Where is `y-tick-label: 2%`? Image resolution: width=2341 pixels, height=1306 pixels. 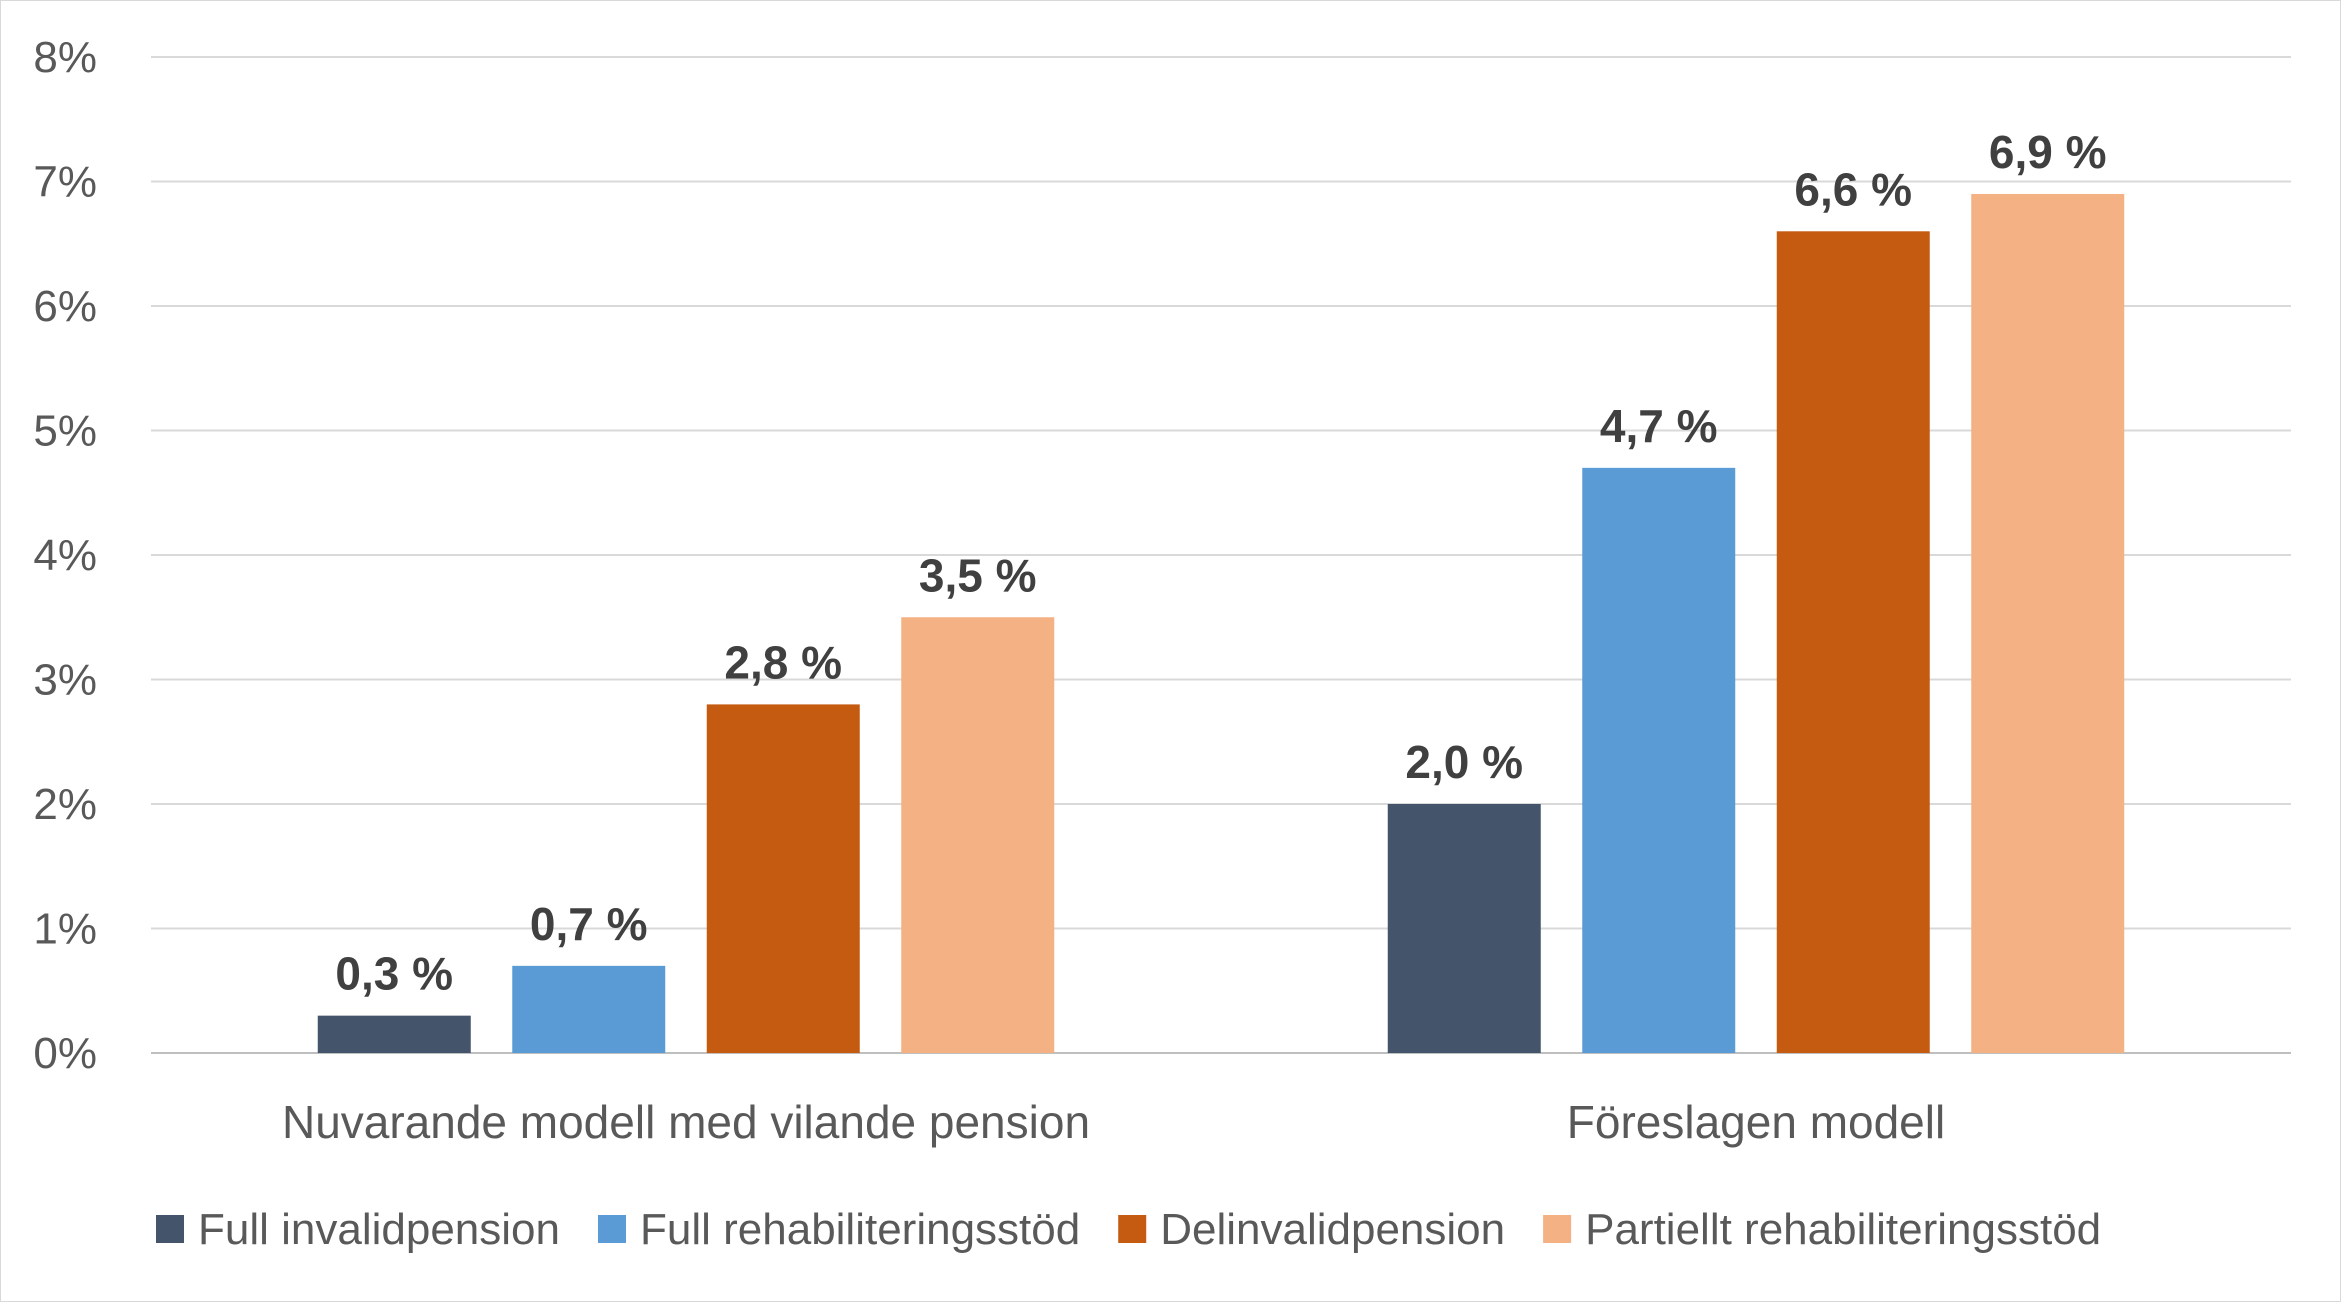 y-tick-label: 2% is located at coordinates (65, 804).